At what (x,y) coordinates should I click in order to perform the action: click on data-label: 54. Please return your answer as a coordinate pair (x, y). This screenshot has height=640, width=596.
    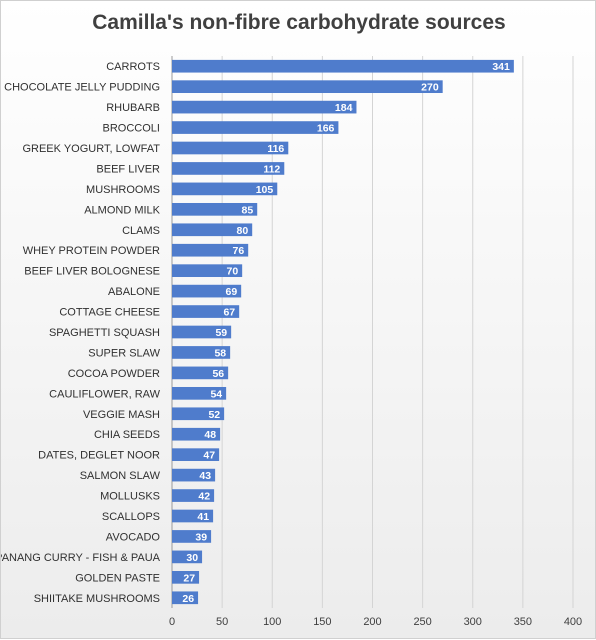
    Looking at the image, I should click on (216, 394).